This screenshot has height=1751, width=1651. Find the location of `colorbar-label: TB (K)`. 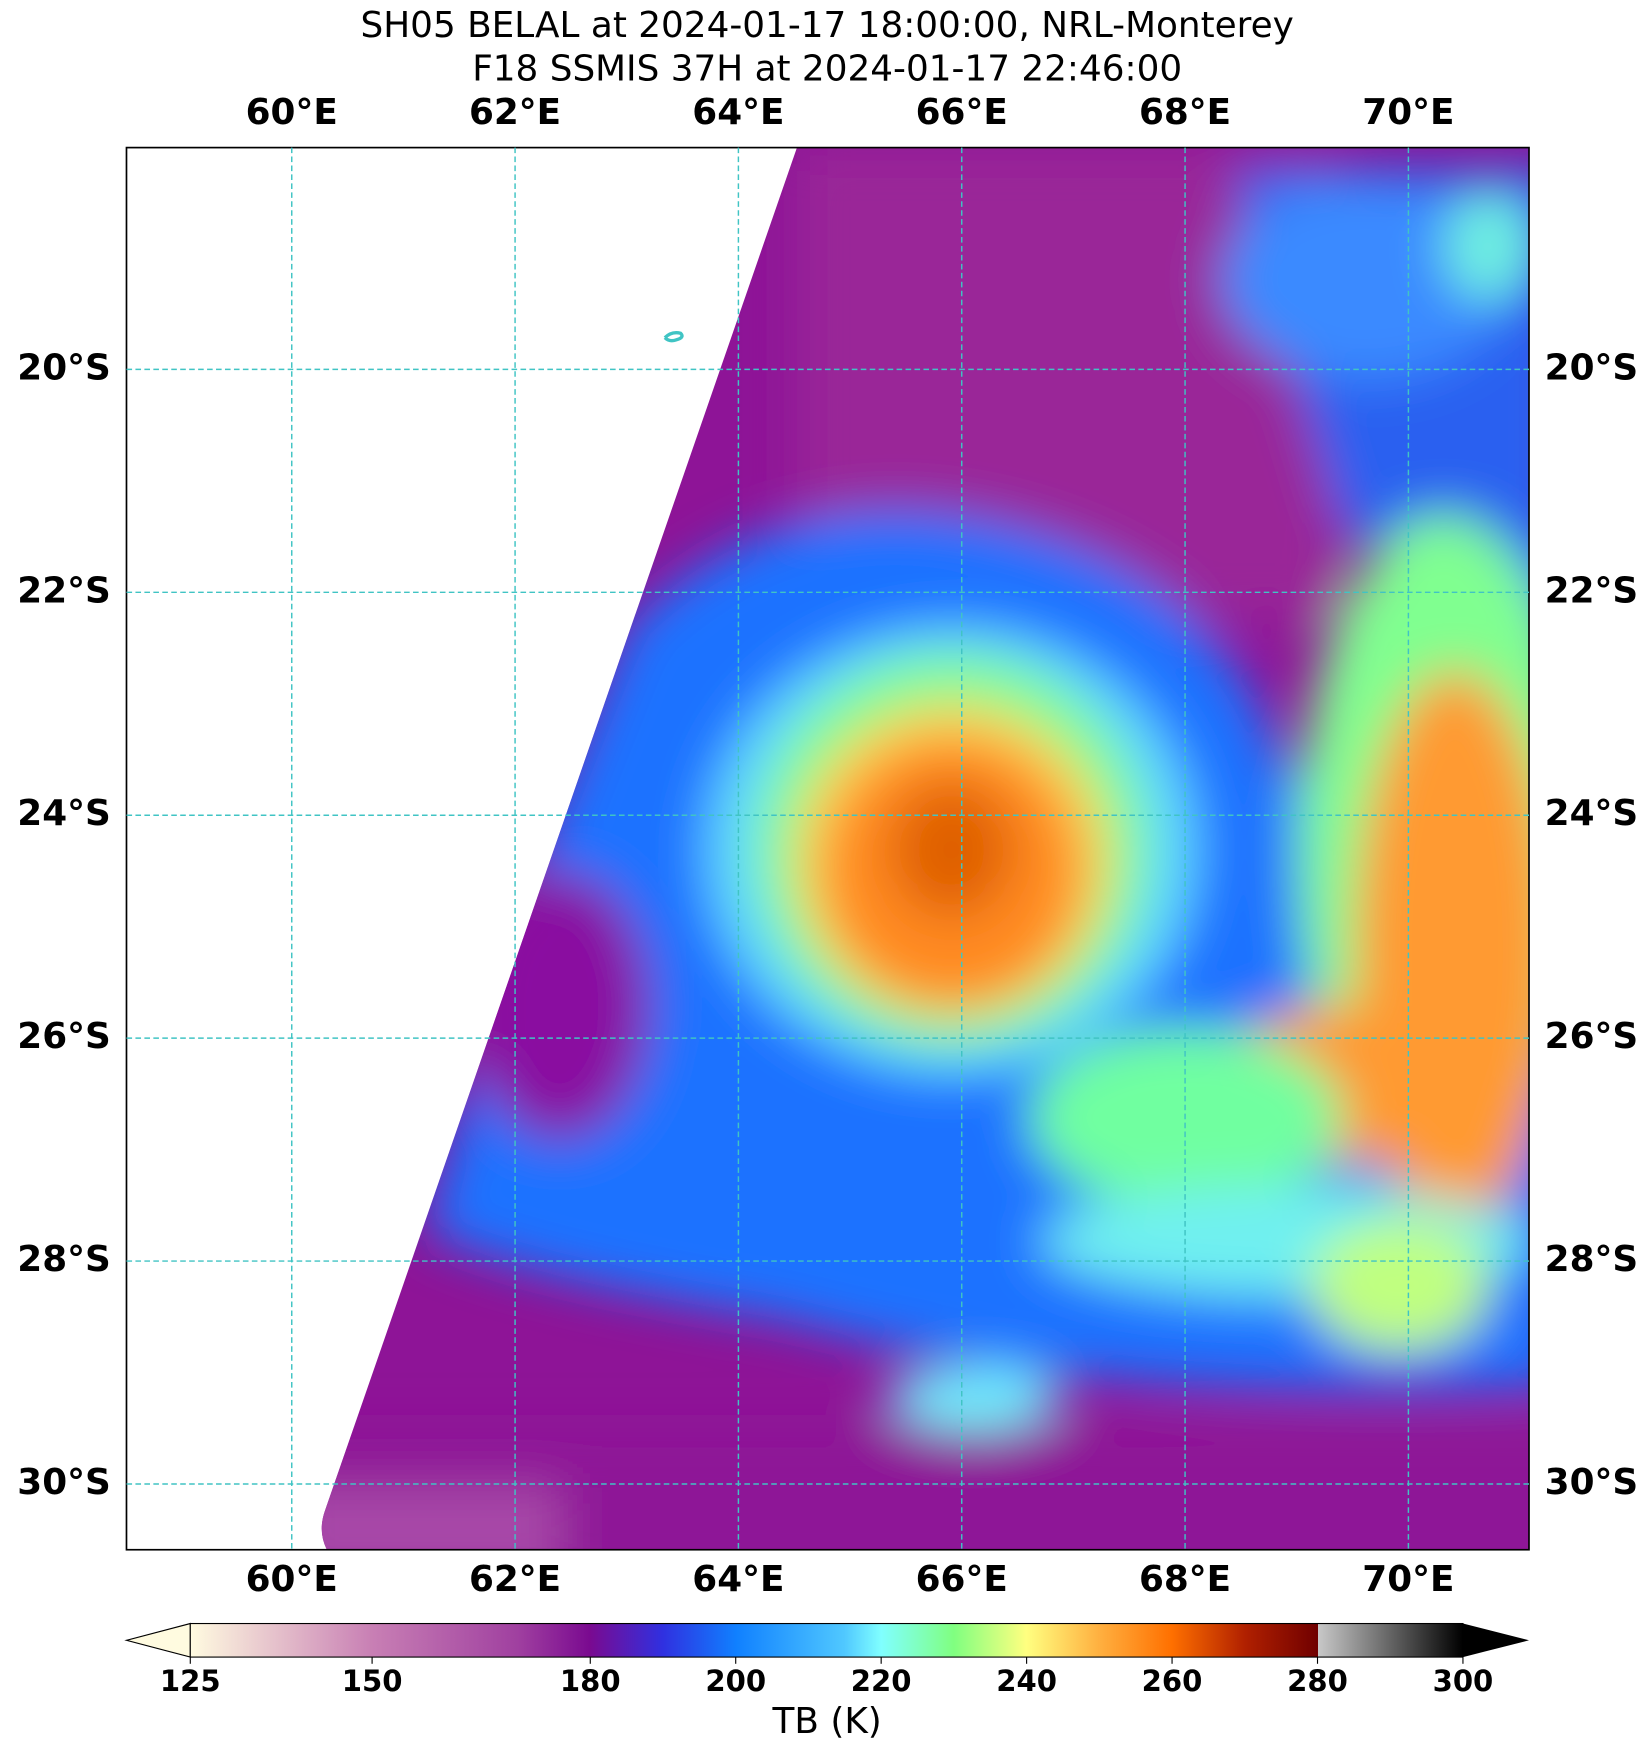

colorbar-label: TB (K) is located at coordinates (827, 1721).